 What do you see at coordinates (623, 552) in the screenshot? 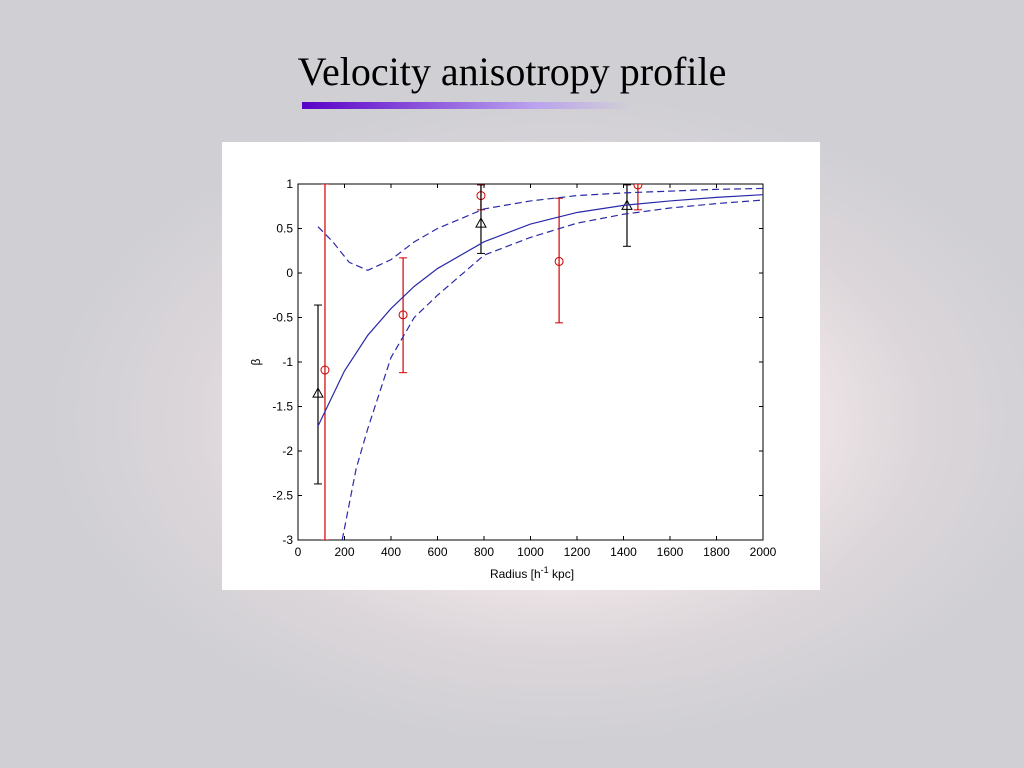
I see `x-tick-label: 1400` at bounding box center [623, 552].